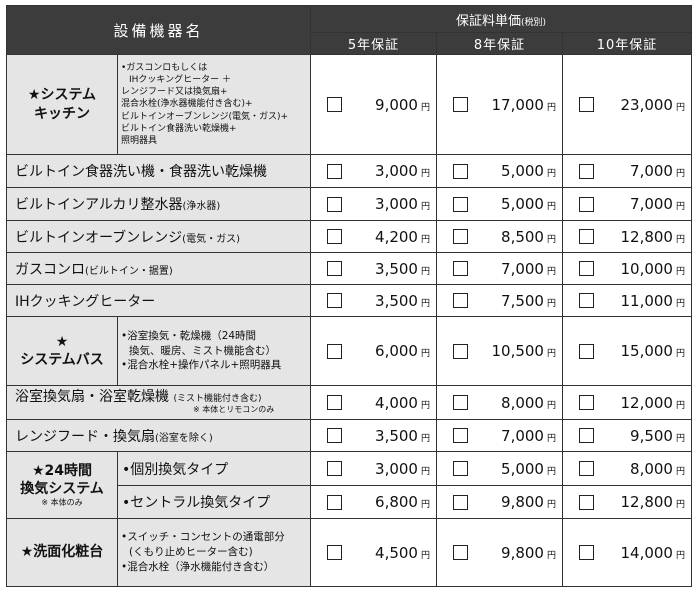  Describe the element at coordinates (522, 236) in the screenshot. I see `price-amount: 8,500` at that location.